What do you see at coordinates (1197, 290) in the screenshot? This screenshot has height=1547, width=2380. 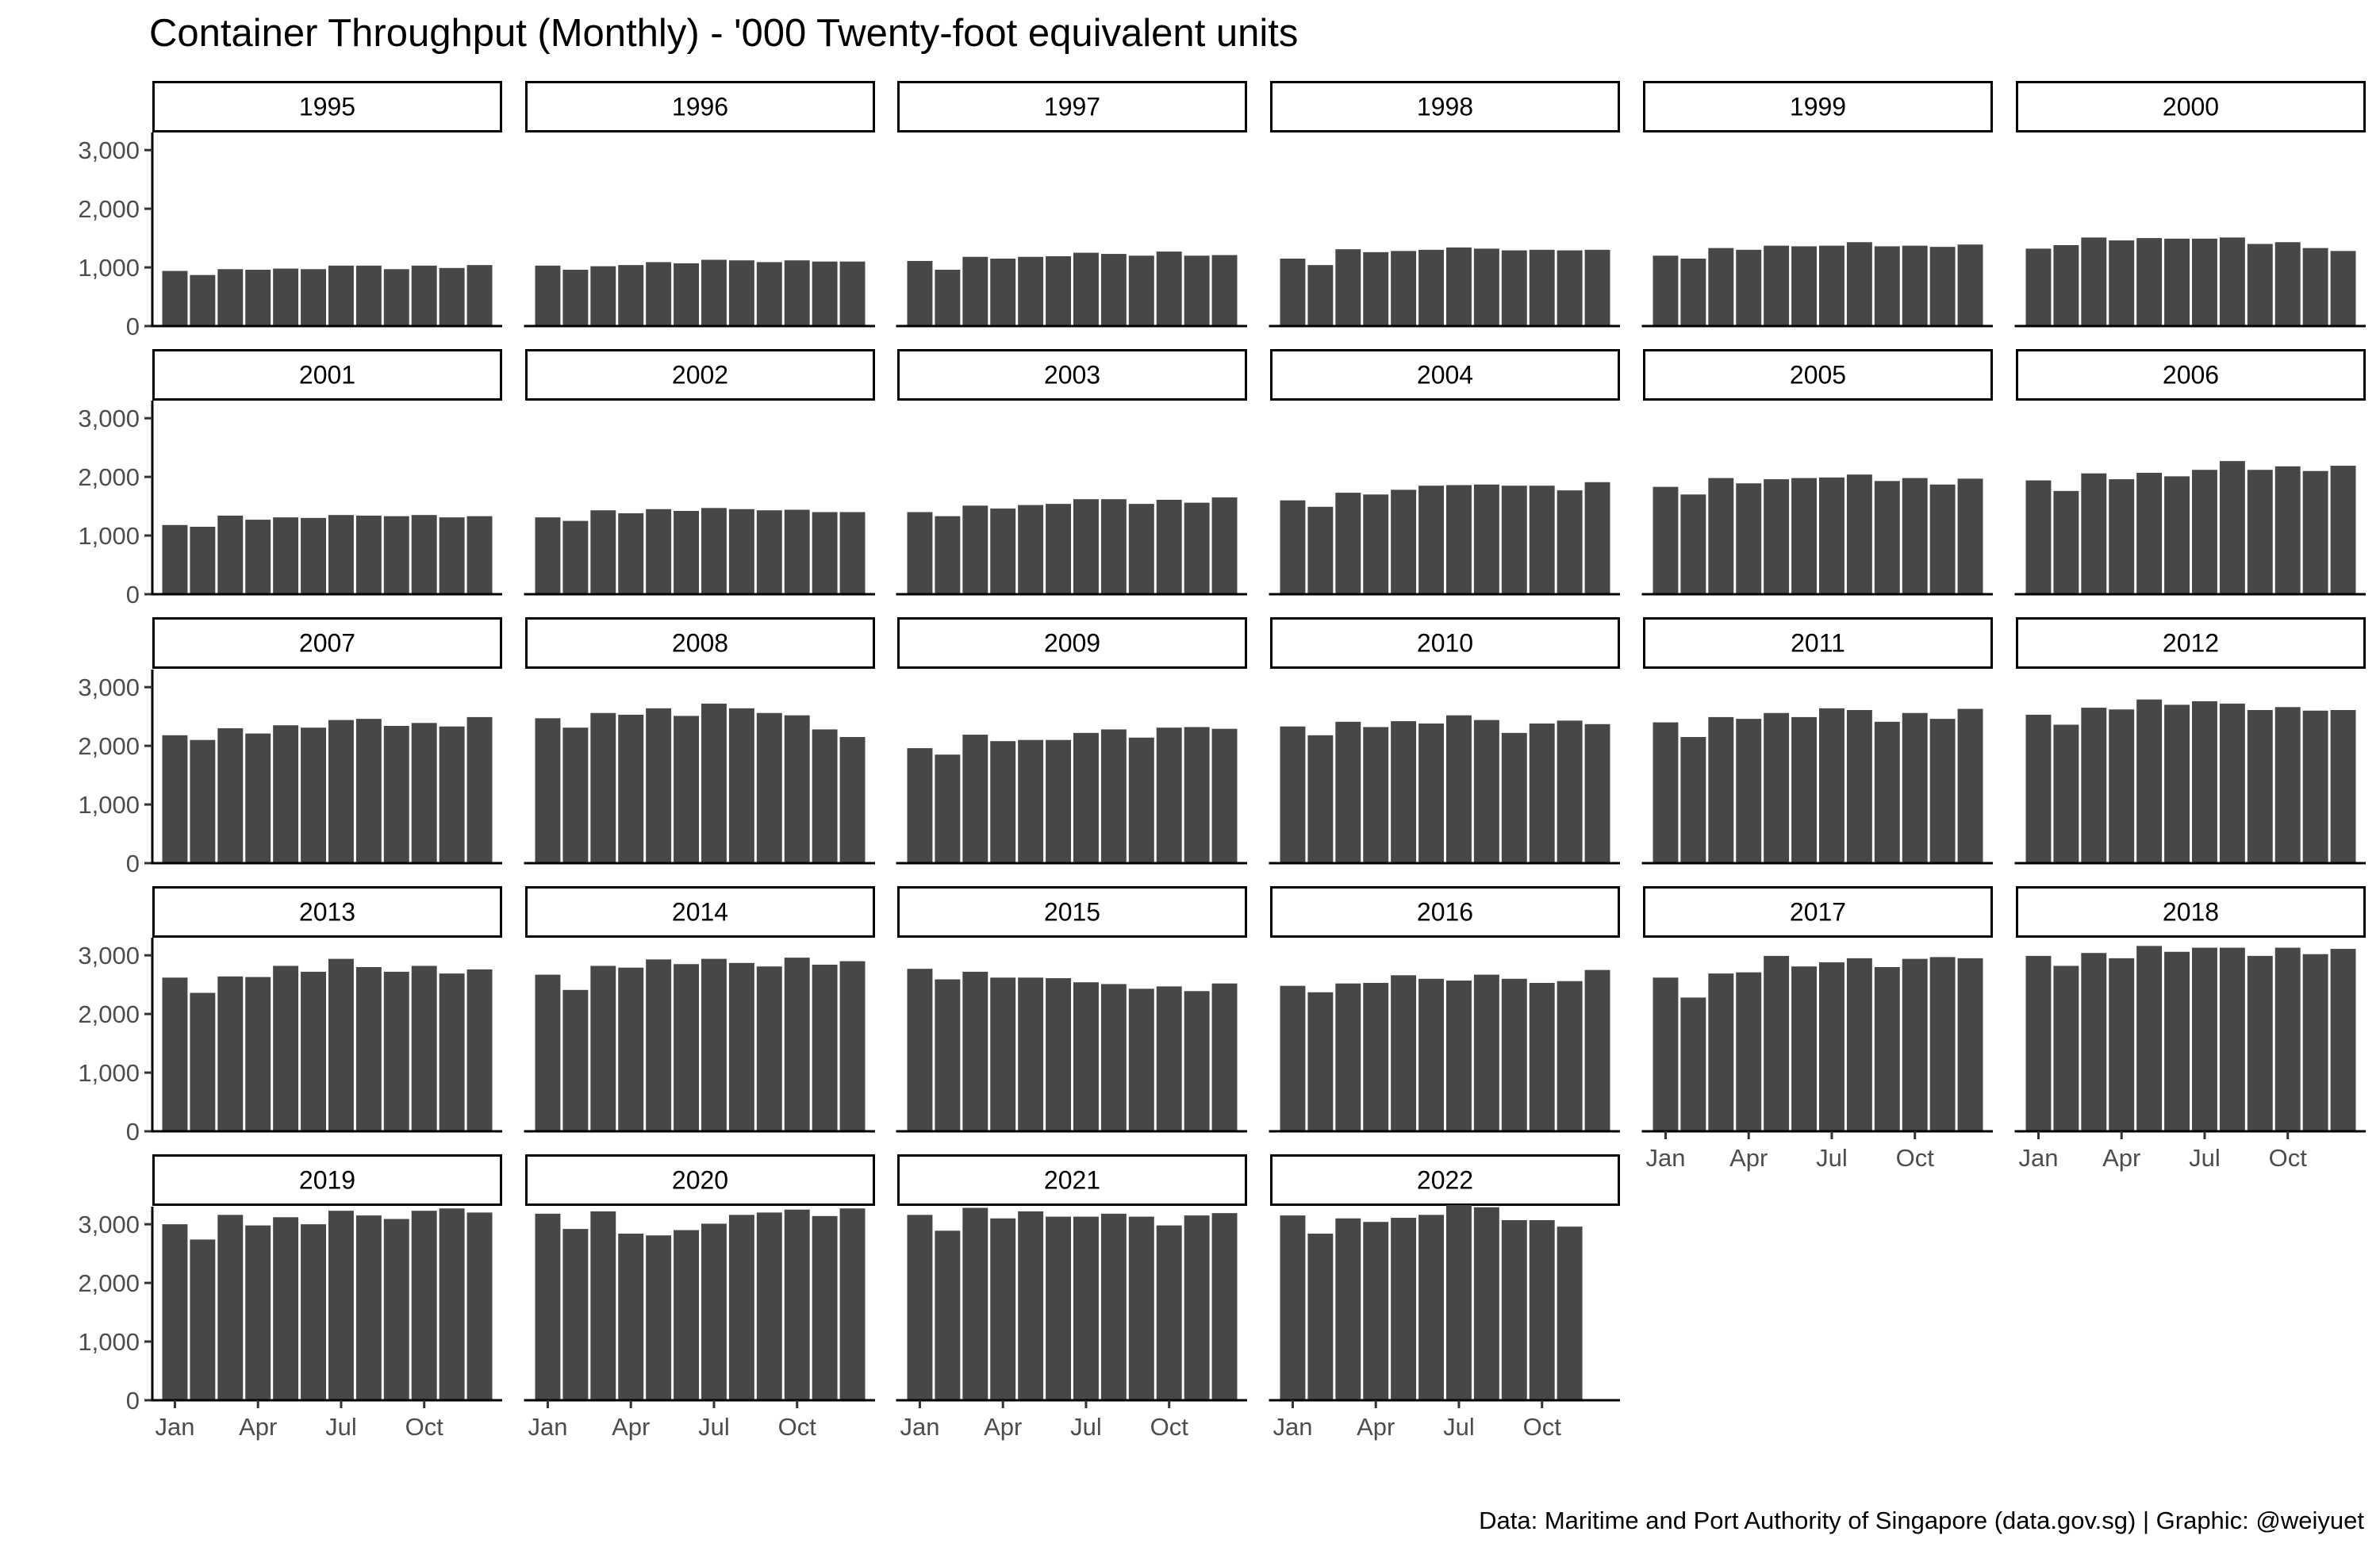 I see `bar-1997-Nov` at bounding box center [1197, 290].